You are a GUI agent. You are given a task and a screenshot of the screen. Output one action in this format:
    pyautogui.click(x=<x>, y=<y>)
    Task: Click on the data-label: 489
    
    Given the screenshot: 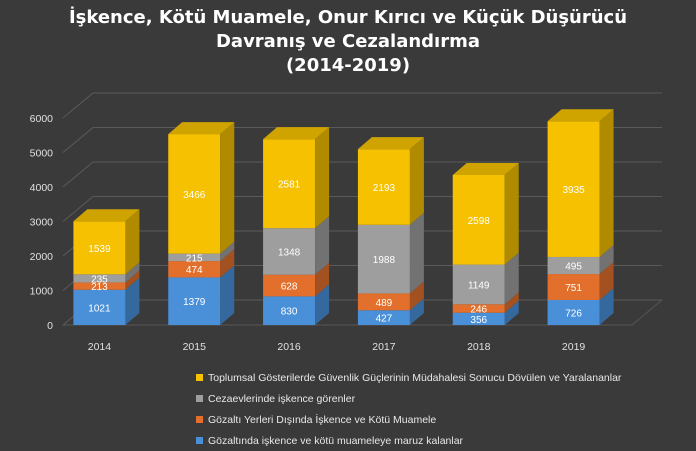 What is the action you would take?
    pyautogui.click(x=384, y=303)
    